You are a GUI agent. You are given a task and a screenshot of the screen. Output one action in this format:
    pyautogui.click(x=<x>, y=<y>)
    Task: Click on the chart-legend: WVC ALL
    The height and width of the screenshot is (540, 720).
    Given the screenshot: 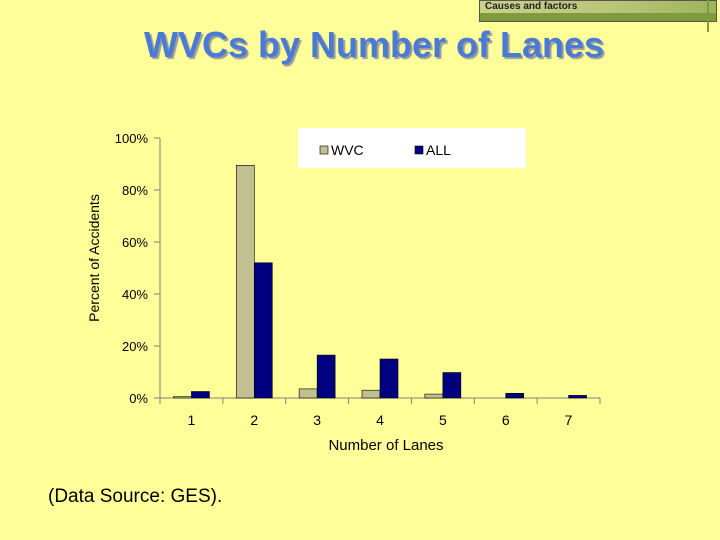 What is the action you would take?
    pyautogui.click(x=412, y=148)
    